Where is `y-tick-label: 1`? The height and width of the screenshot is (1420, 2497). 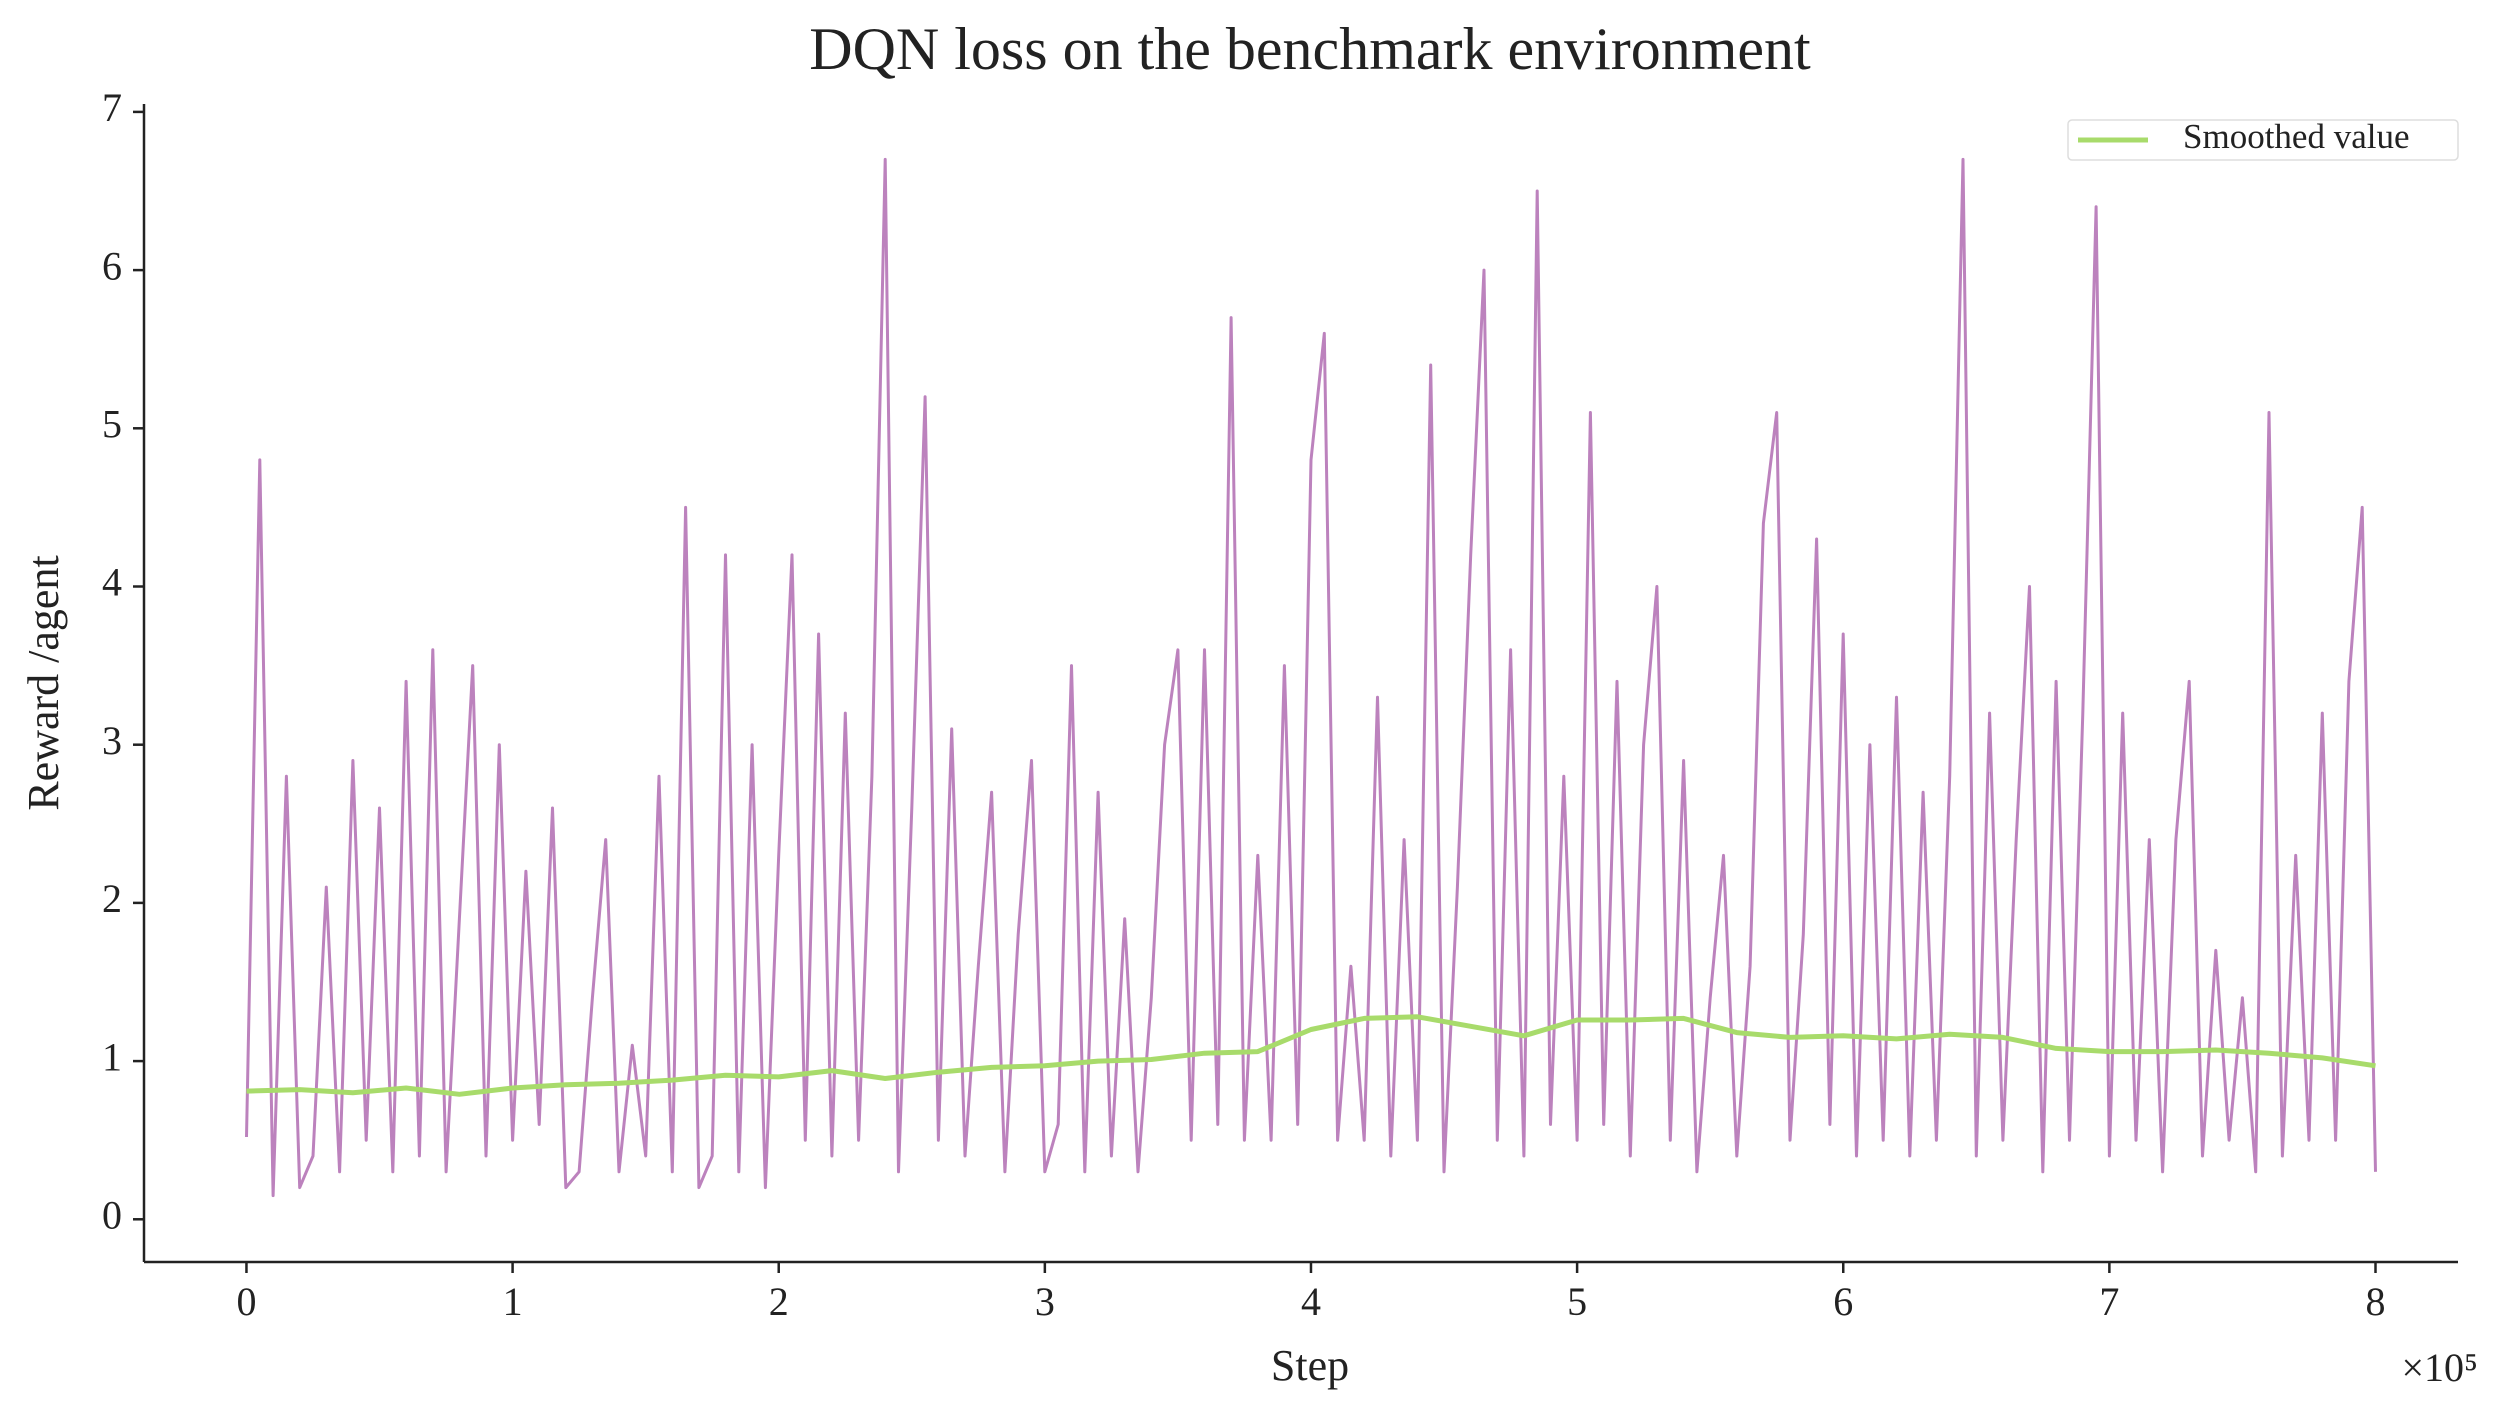
y-tick-label: 1 is located at coordinates (112, 1056).